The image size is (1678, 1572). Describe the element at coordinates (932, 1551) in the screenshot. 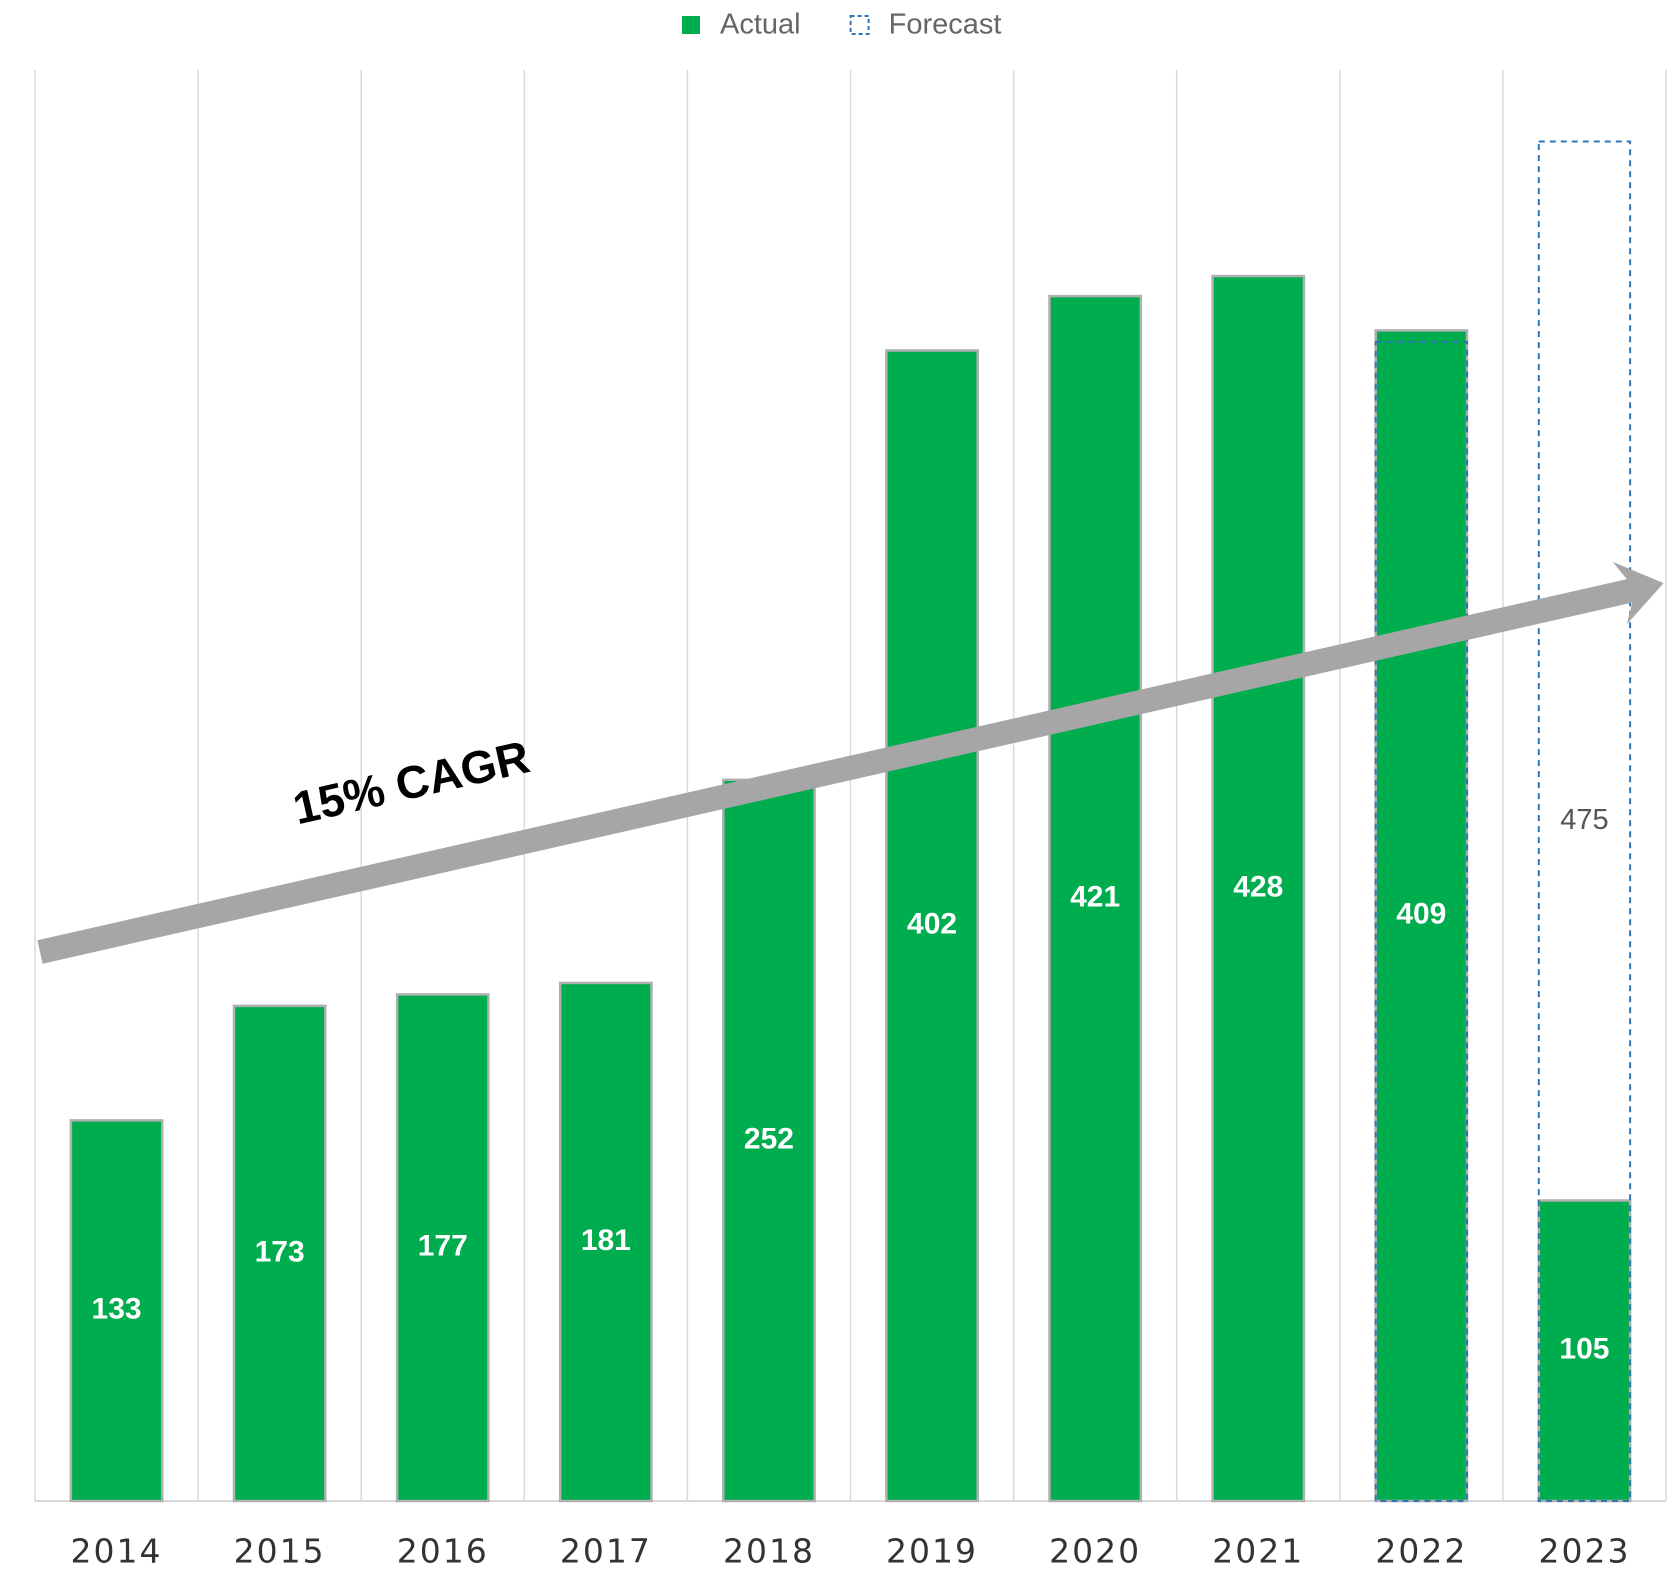

I see `x-tick-label: 2019` at that location.